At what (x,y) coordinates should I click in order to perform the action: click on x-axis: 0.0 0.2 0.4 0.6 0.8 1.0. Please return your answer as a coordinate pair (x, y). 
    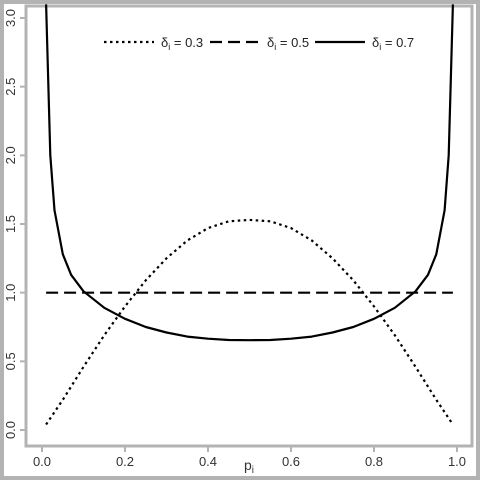
    Looking at the image, I should click on (249, 457).